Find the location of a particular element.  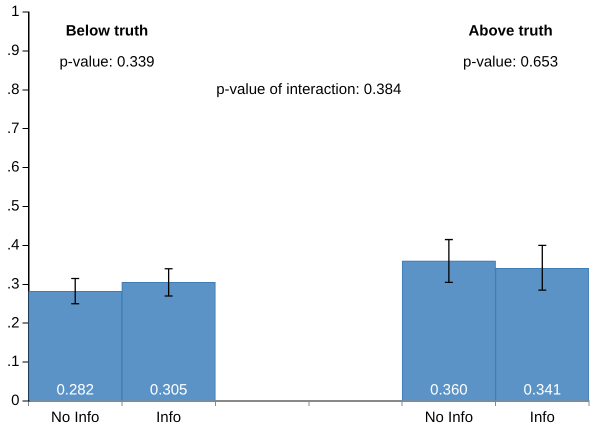

annotation: p-value: 0.339 is located at coordinates (107, 62).